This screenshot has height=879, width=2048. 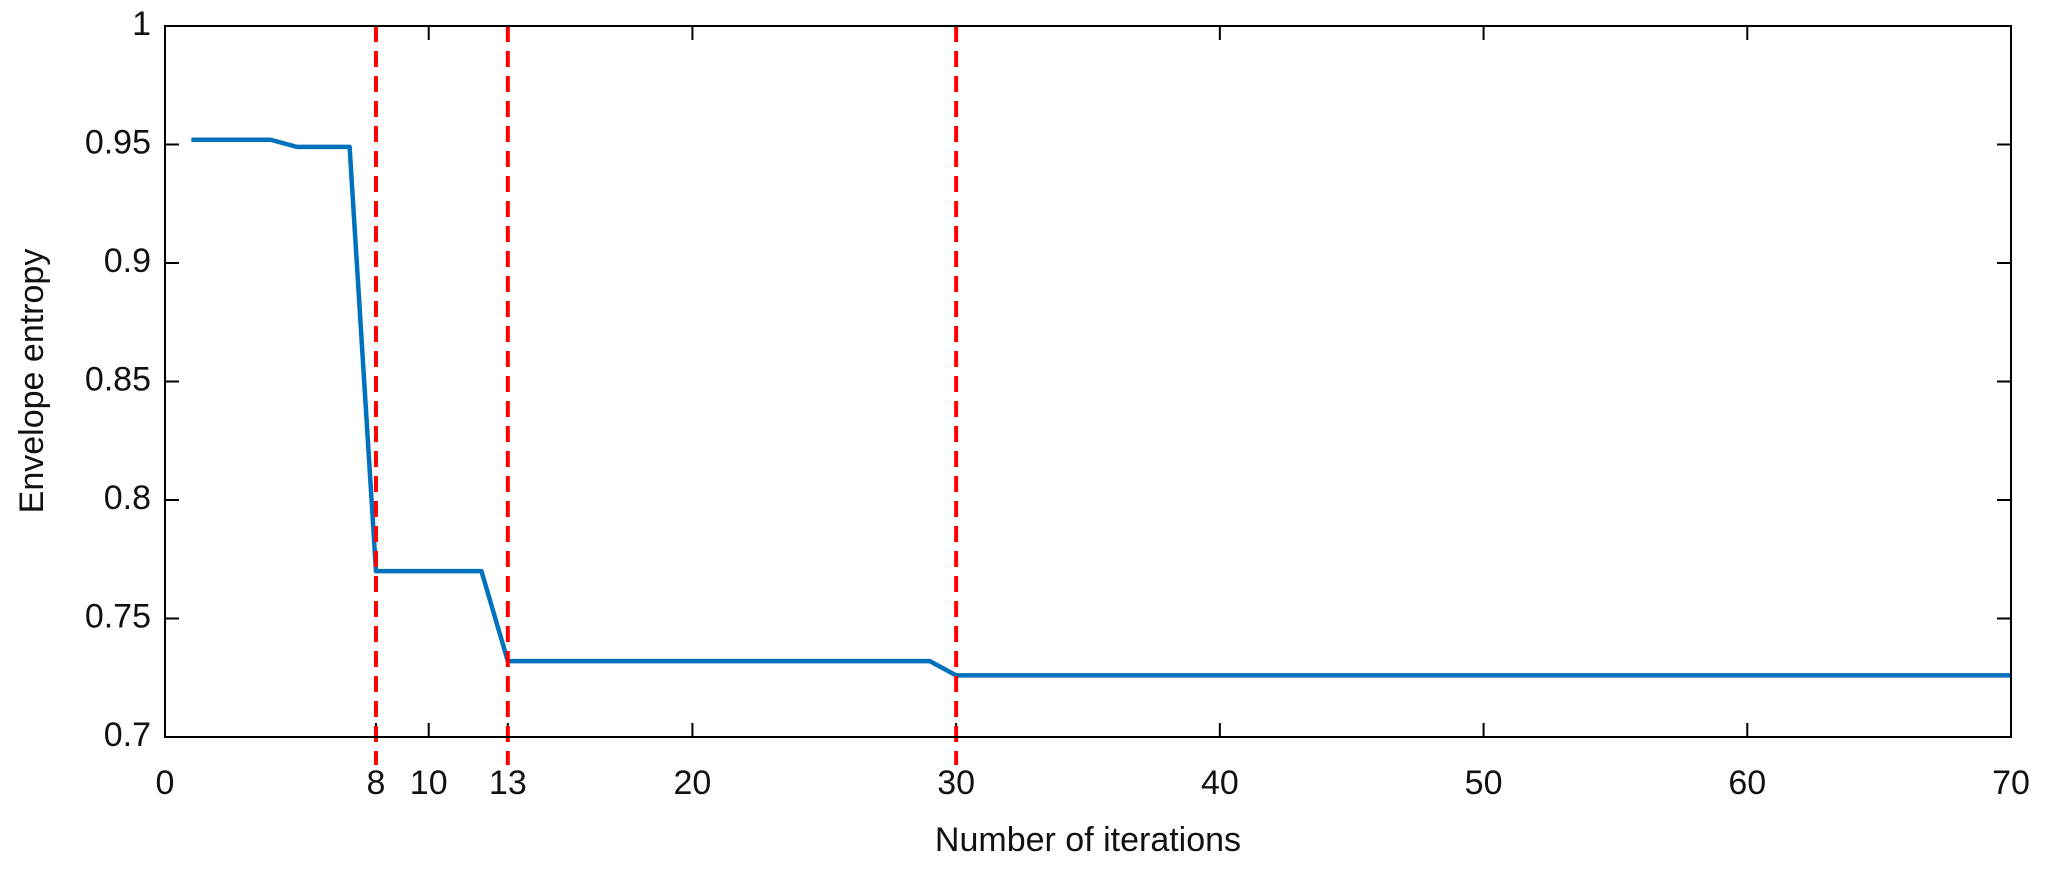 What do you see at coordinates (118, 616) in the screenshot?
I see `y-tick-label: 0.75` at bounding box center [118, 616].